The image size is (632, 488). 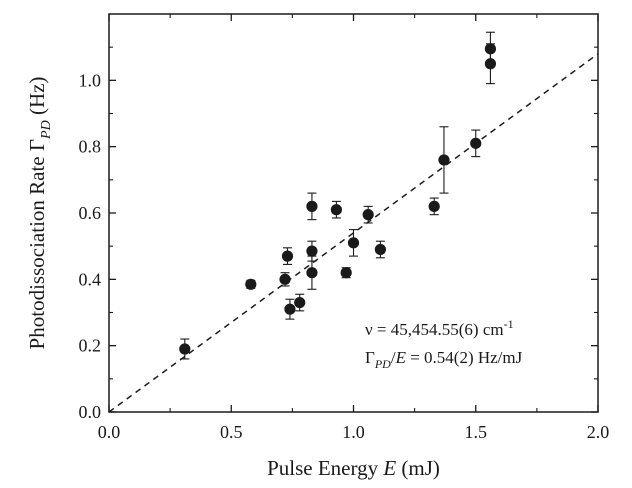 I want to click on x-tick-label: 2.0, so click(x=598, y=432).